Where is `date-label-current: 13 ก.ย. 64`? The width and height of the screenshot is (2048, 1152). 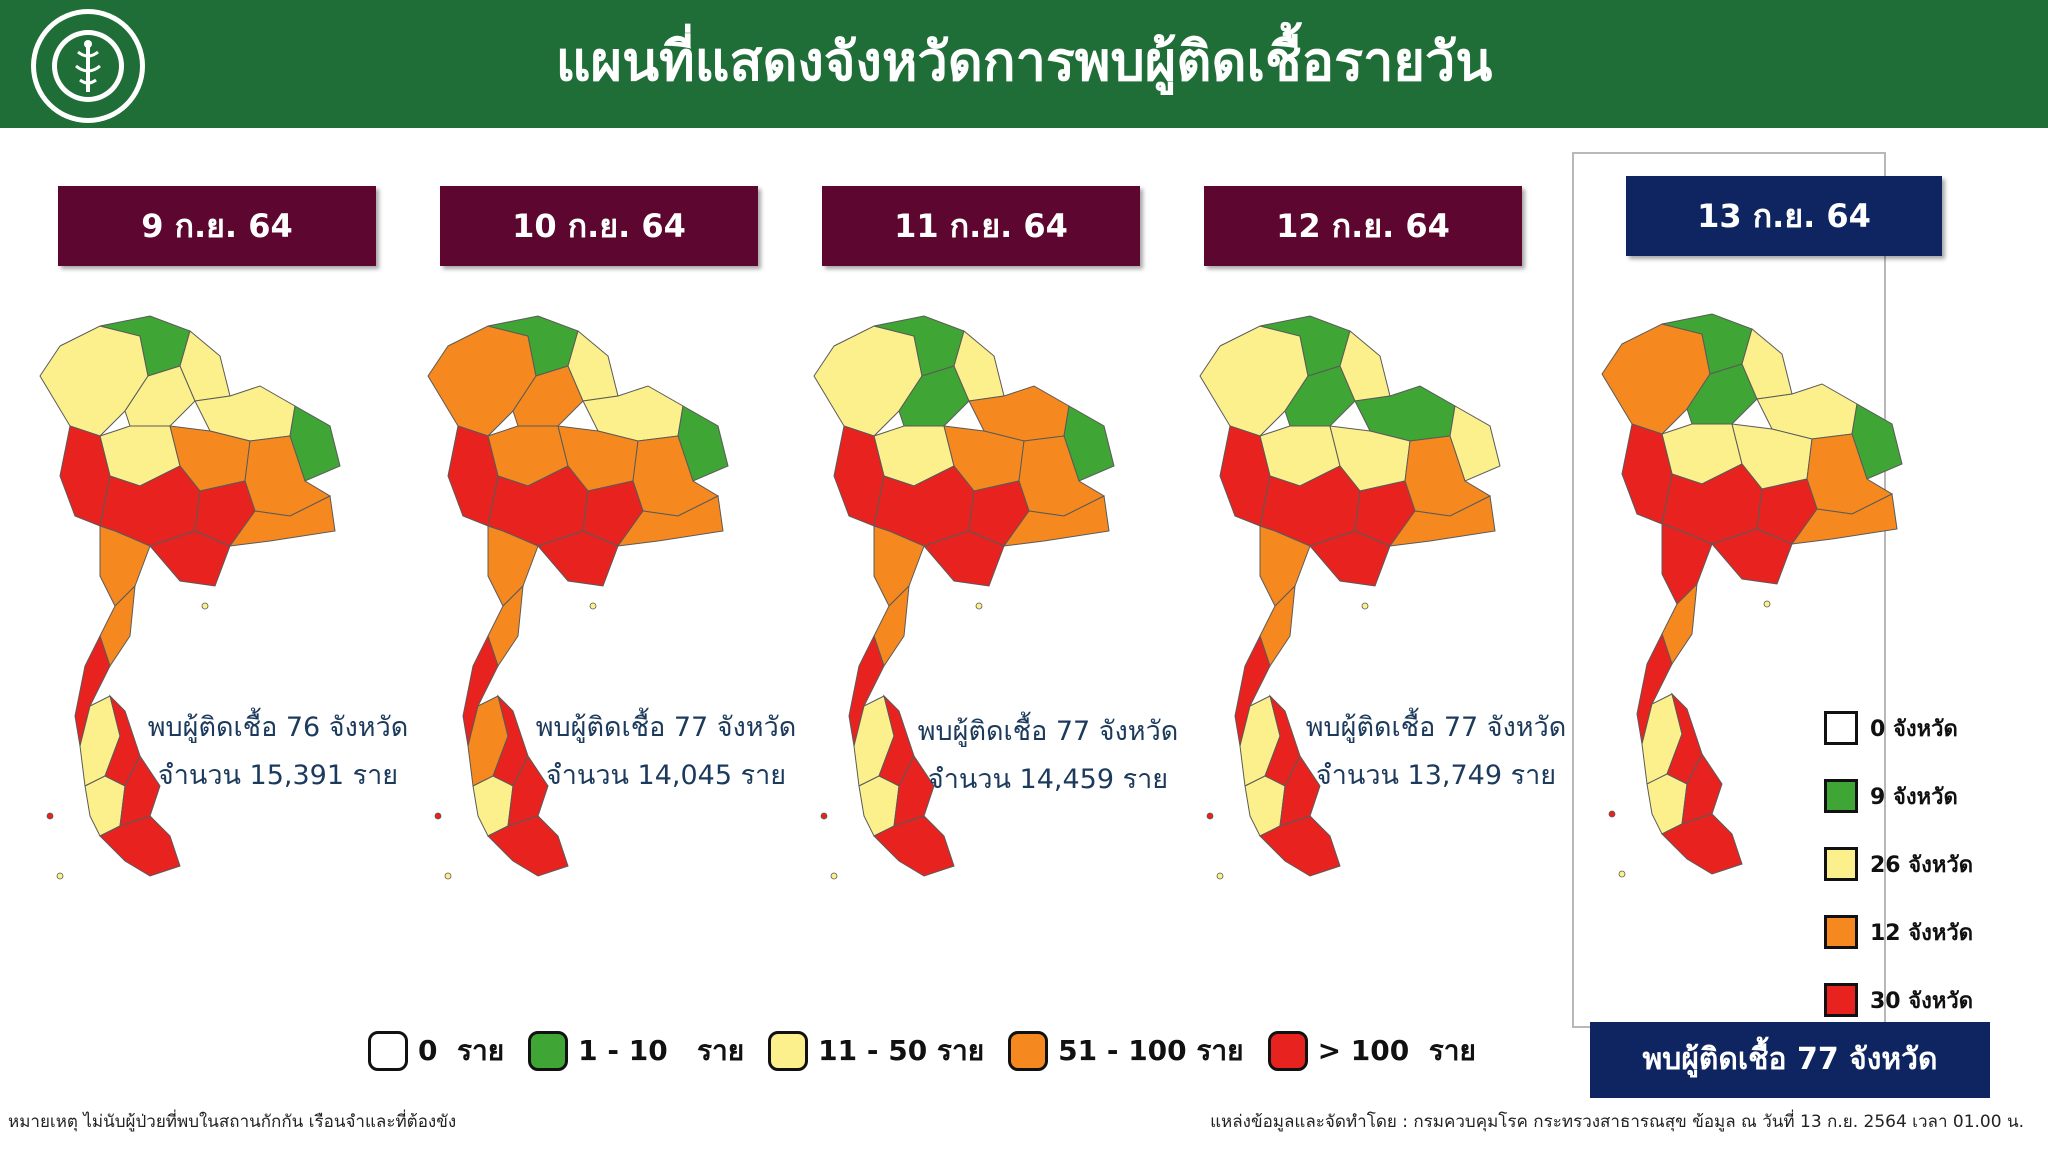
date-label-current: 13 ก.ย. 64 is located at coordinates (1784, 216).